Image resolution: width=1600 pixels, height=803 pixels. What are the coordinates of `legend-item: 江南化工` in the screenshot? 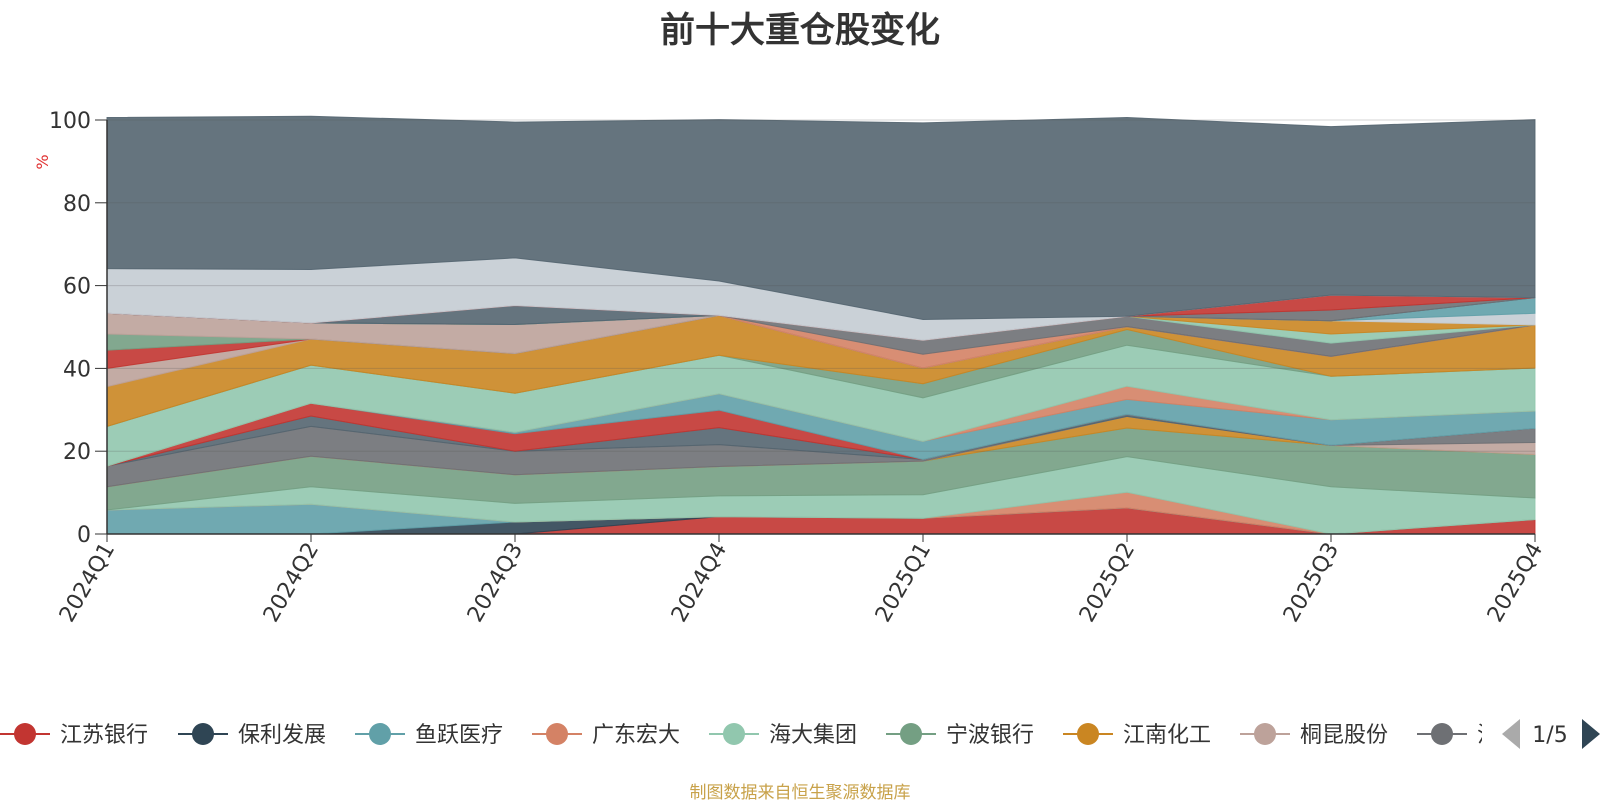 It's located at (1137, 735).